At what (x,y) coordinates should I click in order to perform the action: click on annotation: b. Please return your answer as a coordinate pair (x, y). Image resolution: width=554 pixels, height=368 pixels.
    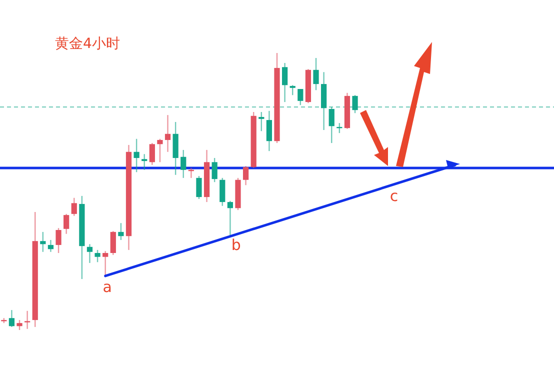
    Looking at the image, I should click on (236, 245).